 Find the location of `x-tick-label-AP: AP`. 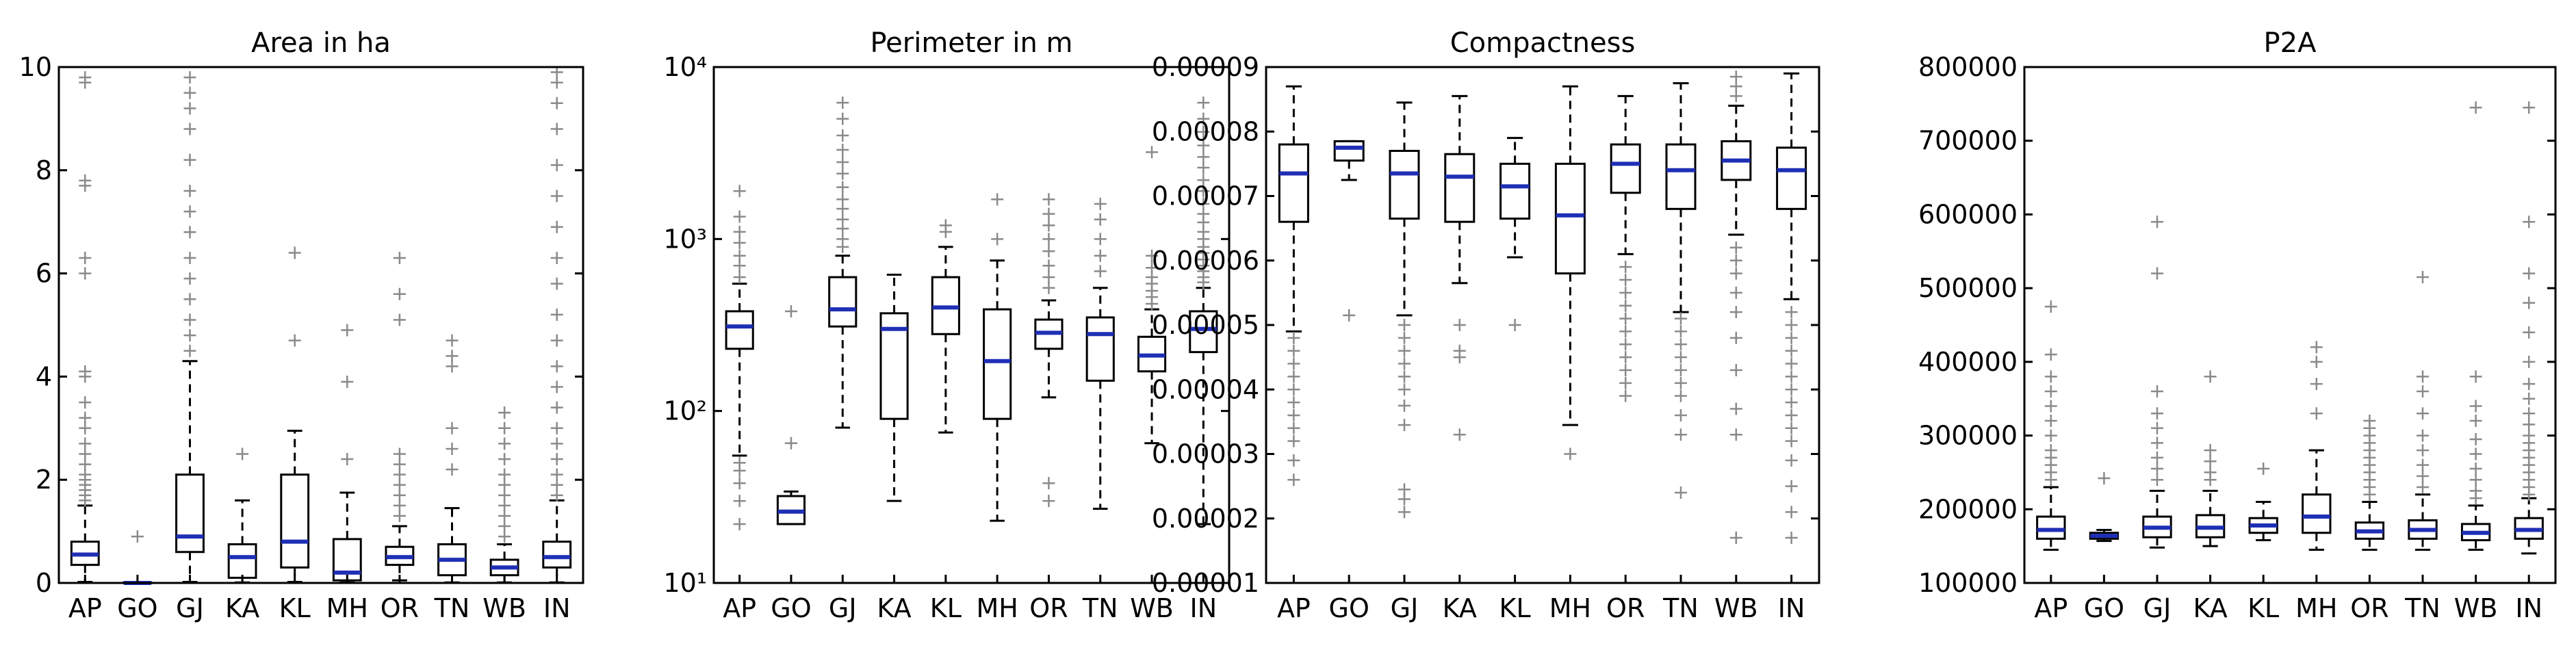

x-tick-label-AP: AP is located at coordinates (2051, 608).